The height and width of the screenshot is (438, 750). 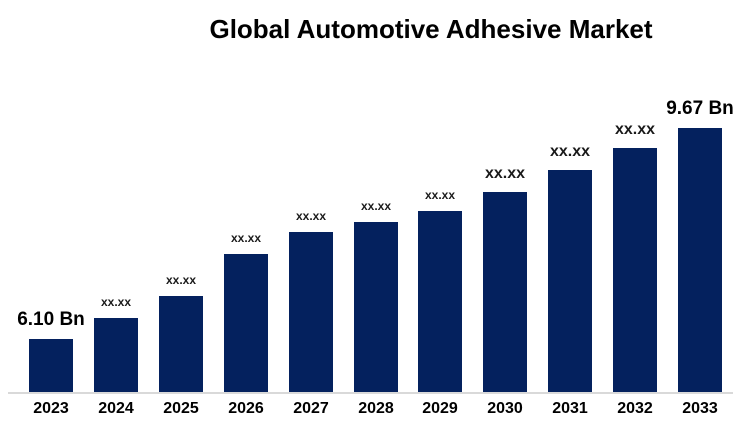 I want to click on chart-title: Global Automotive Adhesive Market, so click(x=431, y=29).